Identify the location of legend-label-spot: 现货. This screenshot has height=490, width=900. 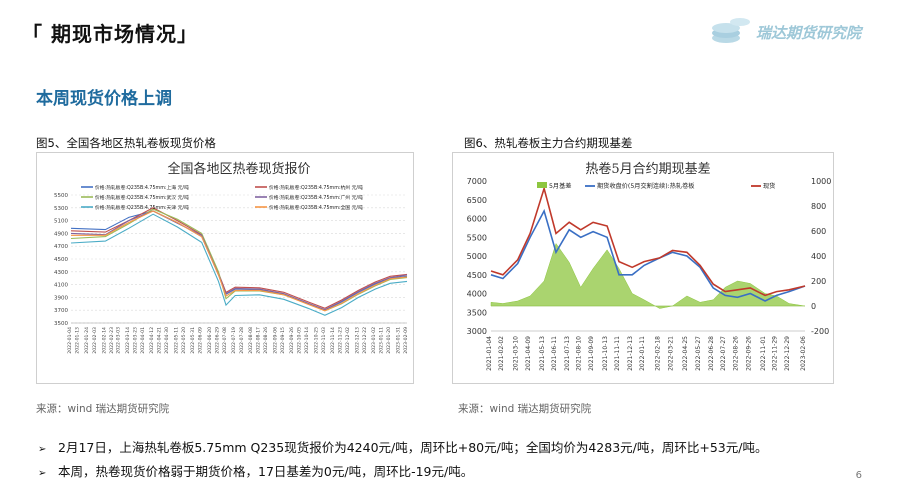
(769, 186).